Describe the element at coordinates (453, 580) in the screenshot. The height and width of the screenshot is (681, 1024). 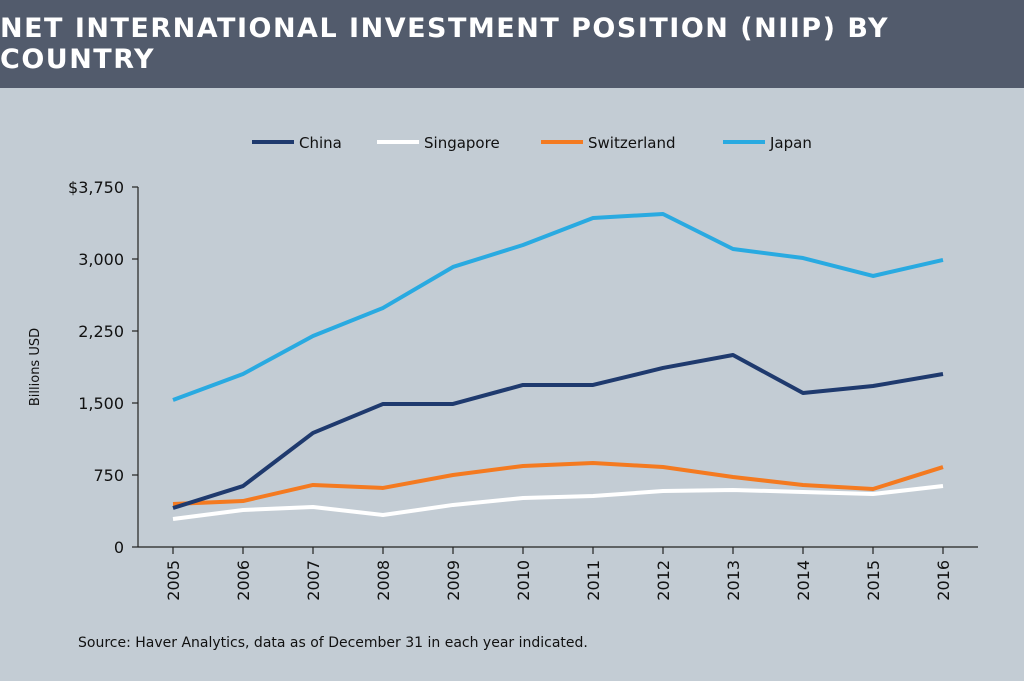
I see `x-tick-label: 2009` at that location.